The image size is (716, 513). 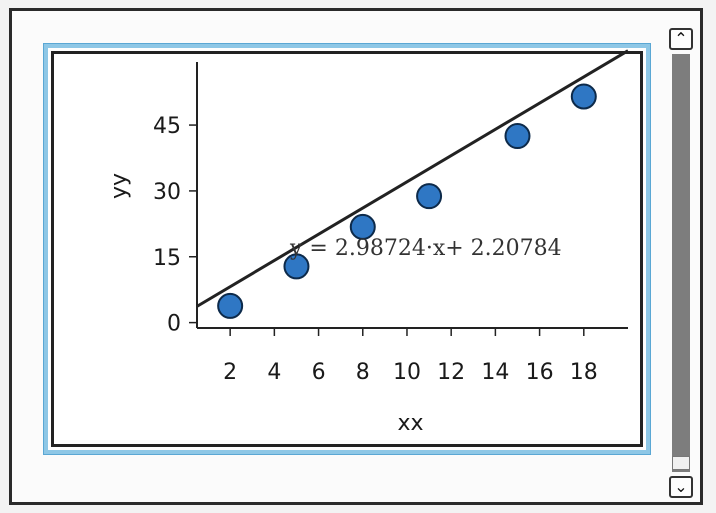 What do you see at coordinates (410, 423) in the screenshot?
I see `x-axis-title: xx` at bounding box center [410, 423].